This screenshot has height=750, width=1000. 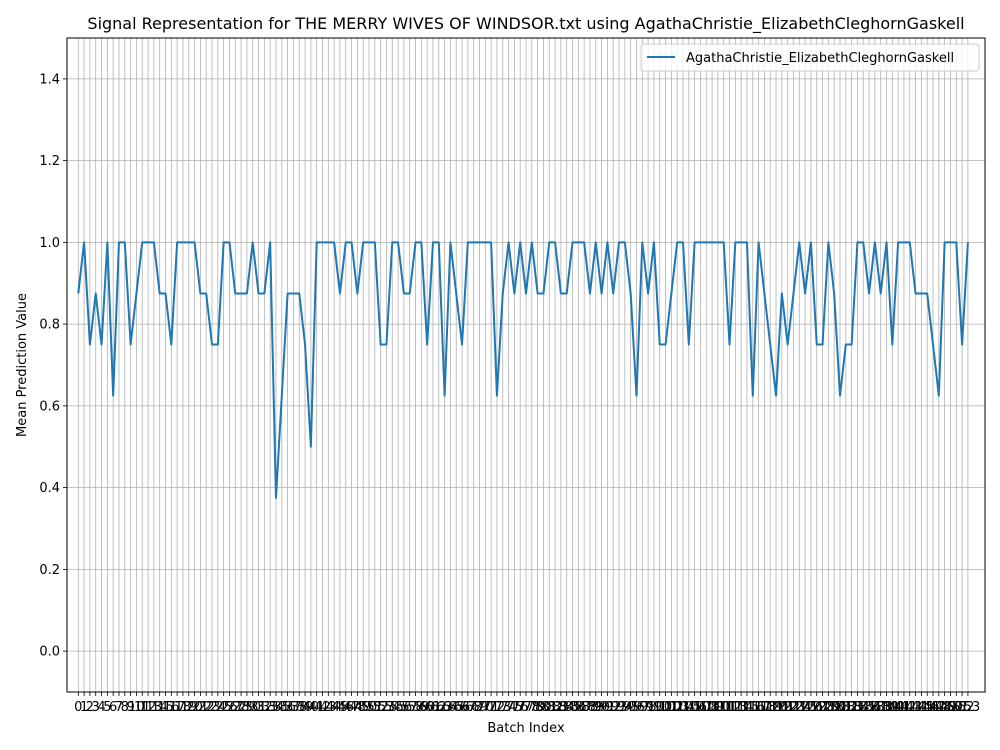 I want to click on x-tick-label: 46, so click(x=345, y=707).